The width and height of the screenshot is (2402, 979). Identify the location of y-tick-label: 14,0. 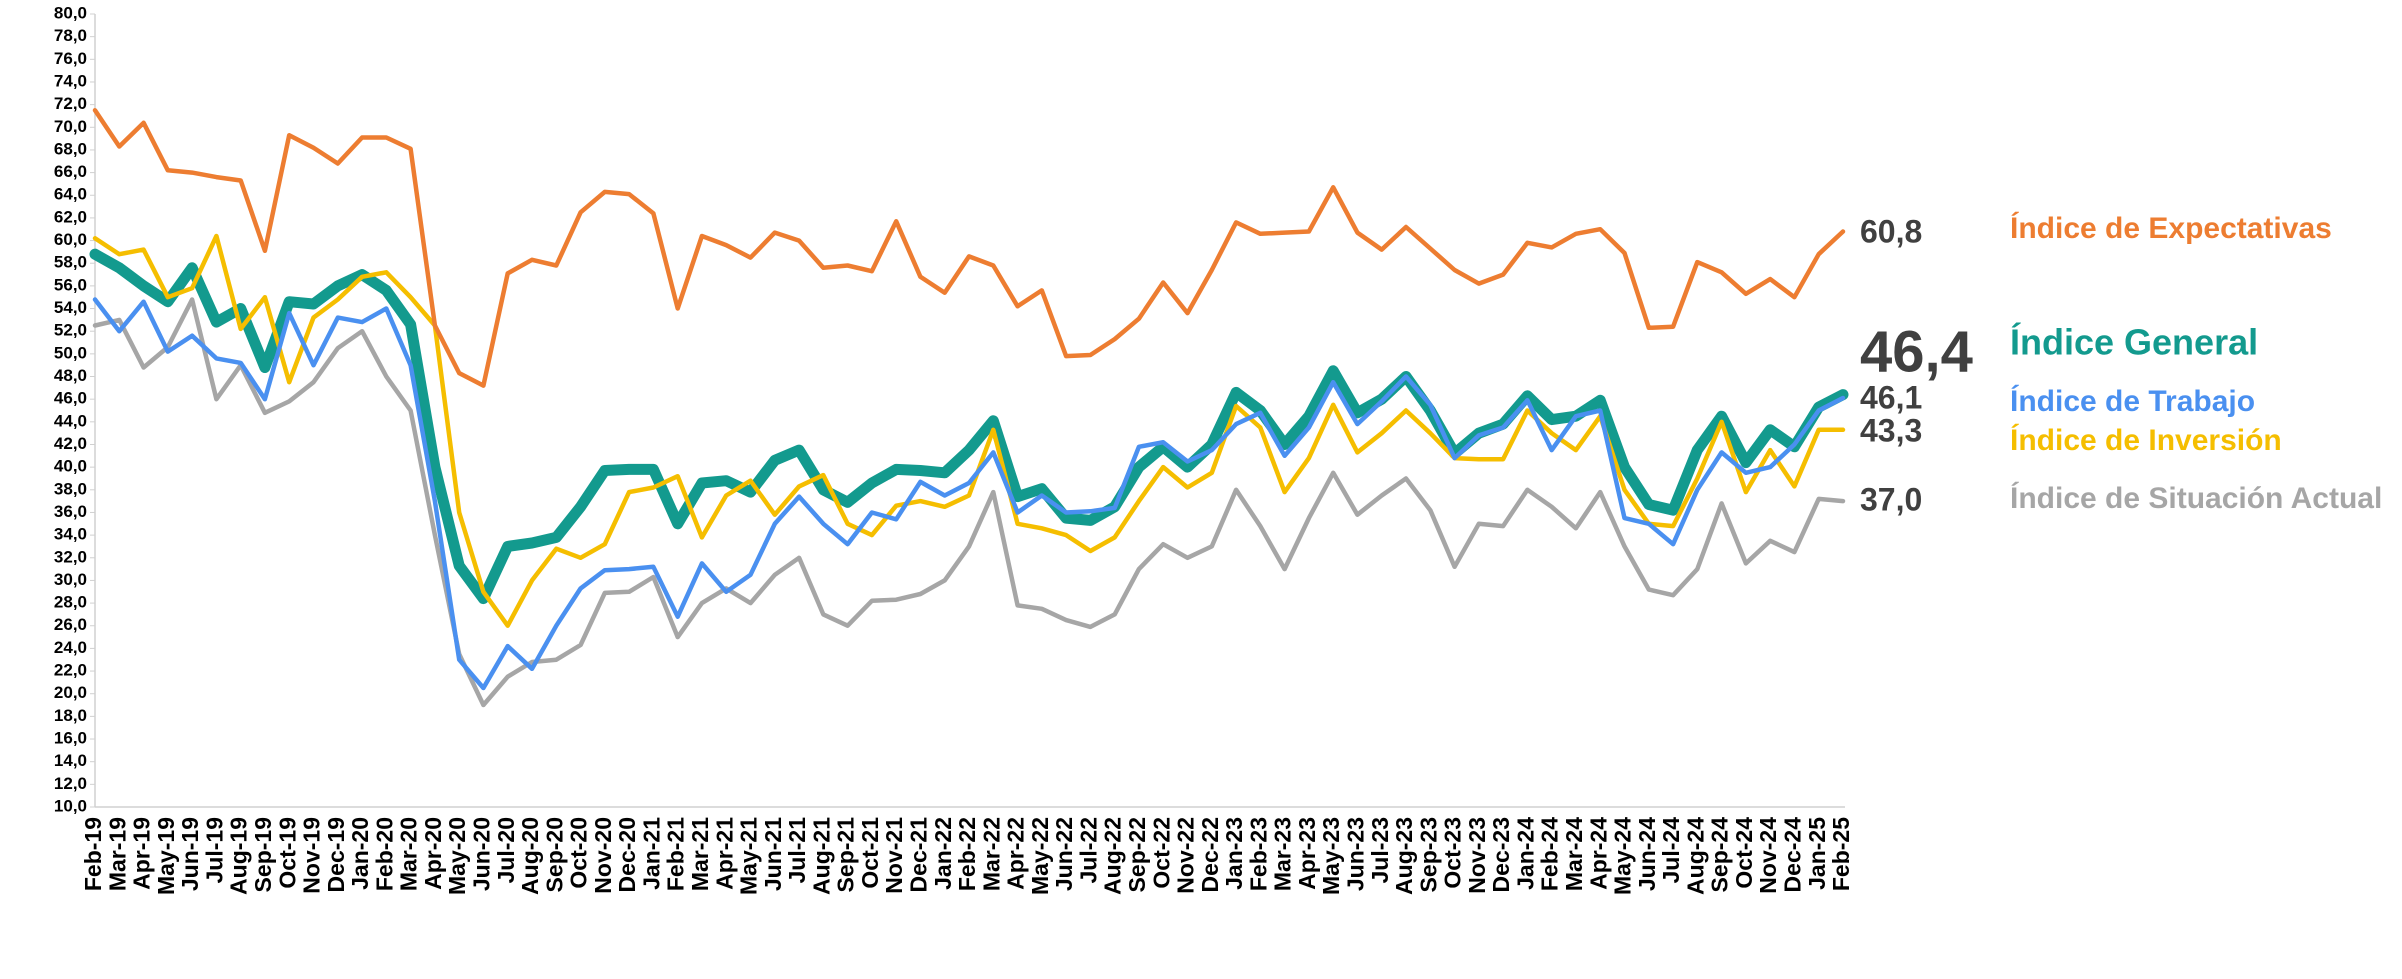
(70, 760).